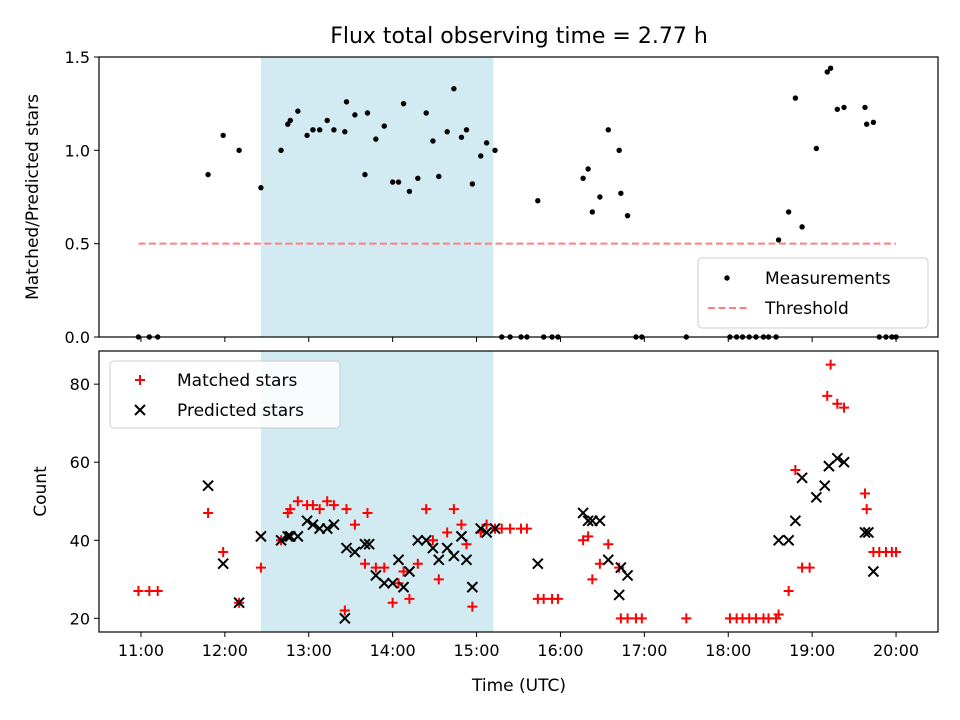  I want to click on shaded-span, so click(377, 197).